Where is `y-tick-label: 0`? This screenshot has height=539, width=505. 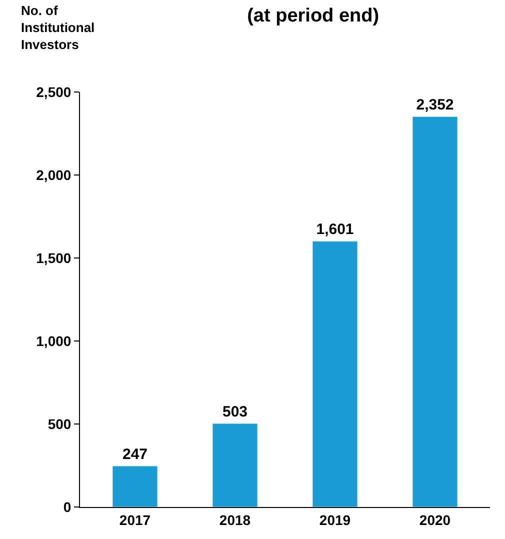
y-tick-label: 0 is located at coordinates (67, 506).